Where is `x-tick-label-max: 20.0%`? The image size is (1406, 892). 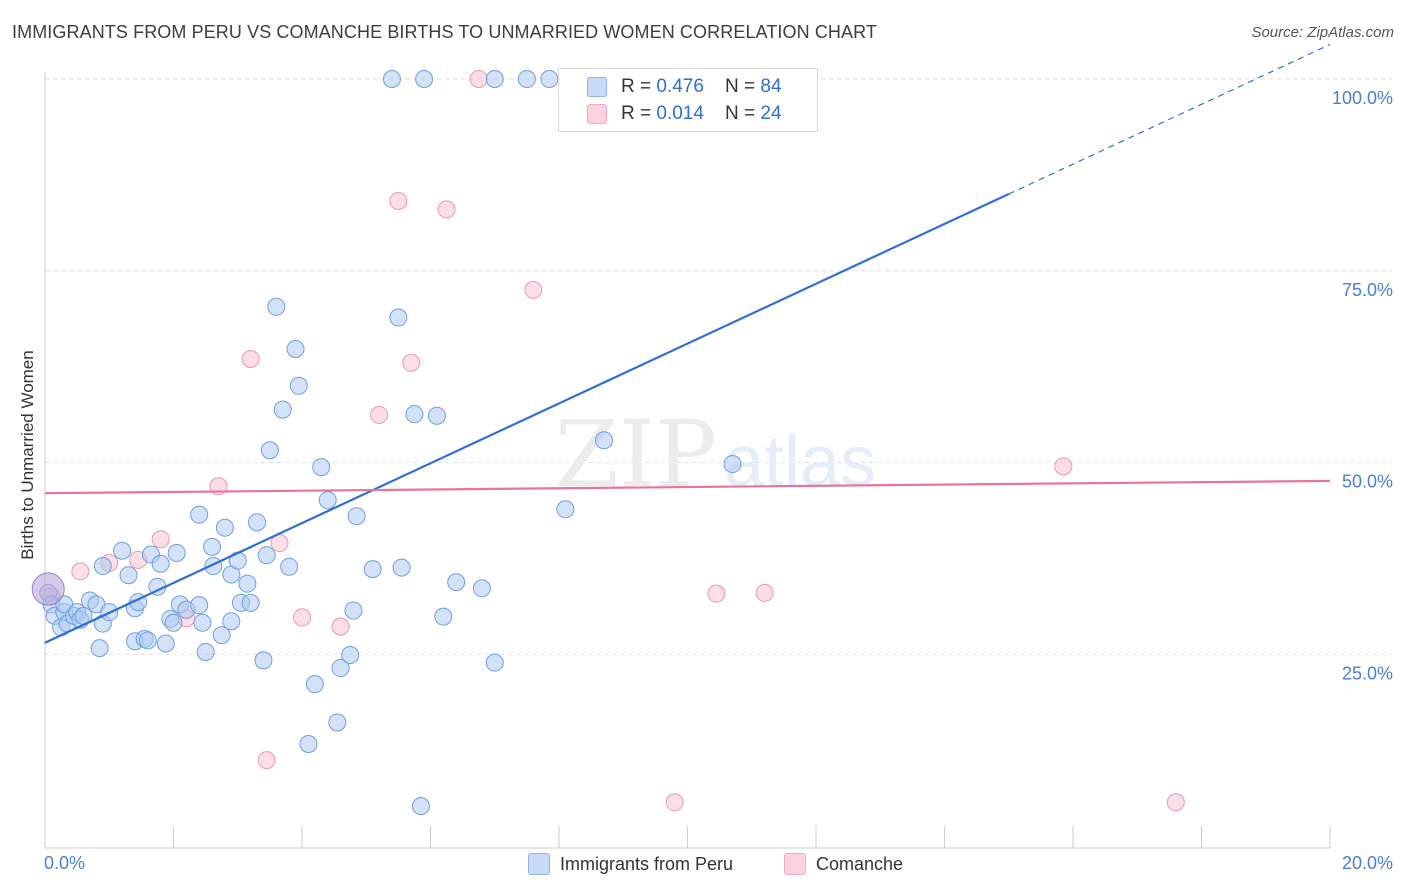
x-tick-label-max: 20.0% is located at coordinates (1367, 863).